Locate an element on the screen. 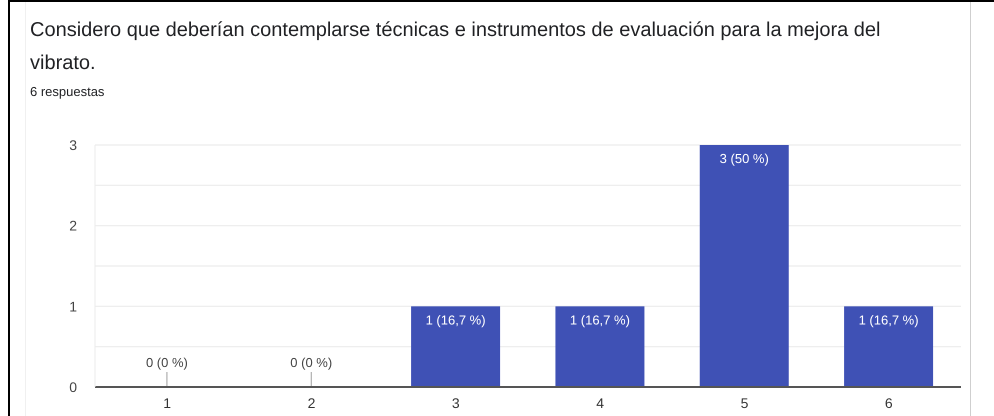 This screenshot has width=994, height=416. x-tick-label: 6 is located at coordinates (888, 402).